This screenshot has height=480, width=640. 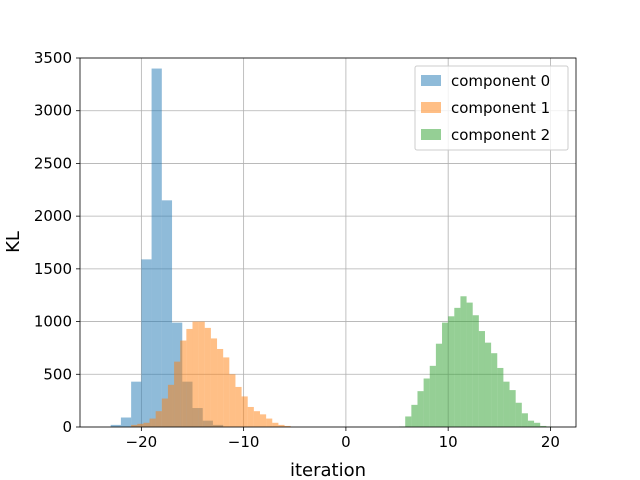 I want to click on legend-label: component 1, so click(x=500, y=108).